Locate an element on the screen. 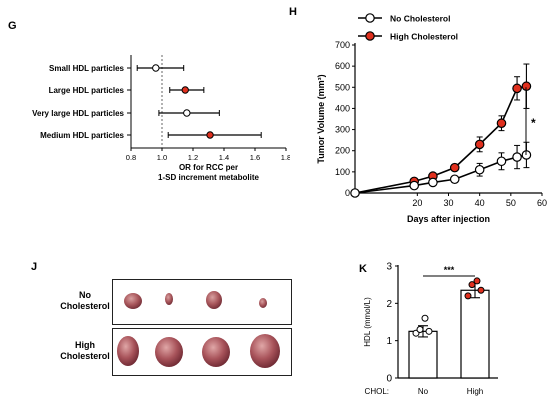 The image size is (552, 407). y-tick-label: 500 is located at coordinates (342, 87).